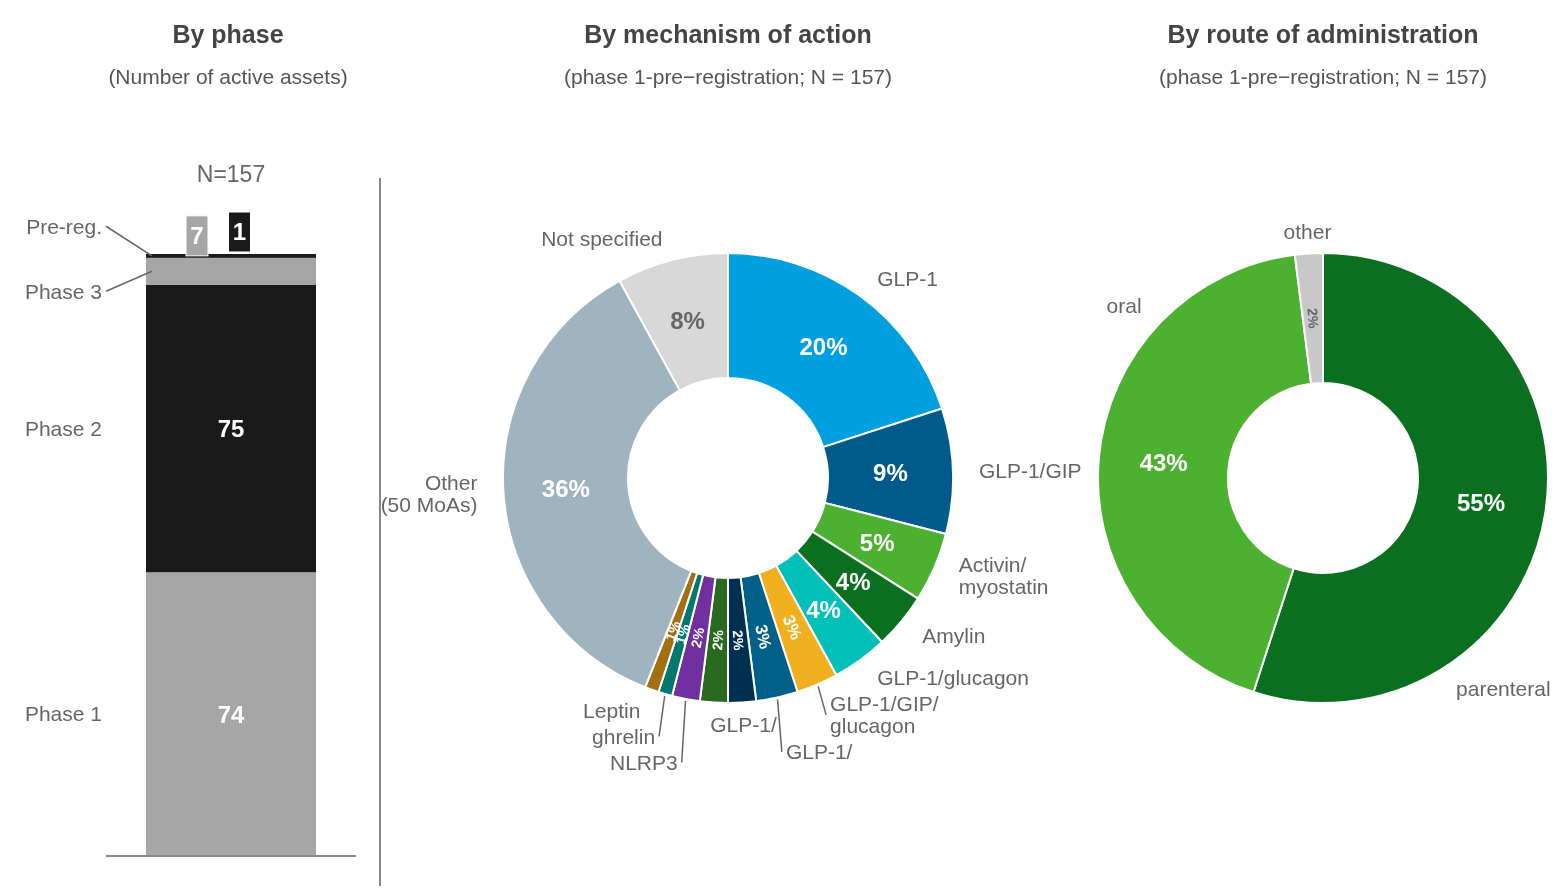 The image size is (1565, 888). What do you see at coordinates (954, 635) in the screenshot?
I see `slice-label: Amylin` at bounding box center [954, 635].